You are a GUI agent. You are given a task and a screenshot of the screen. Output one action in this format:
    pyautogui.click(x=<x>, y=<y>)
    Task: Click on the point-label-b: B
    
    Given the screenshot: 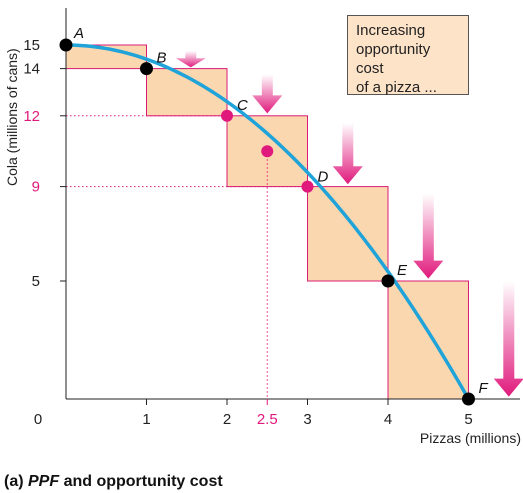 What is the action you would take?
    pyautogui.click(x=162, y=58)
    